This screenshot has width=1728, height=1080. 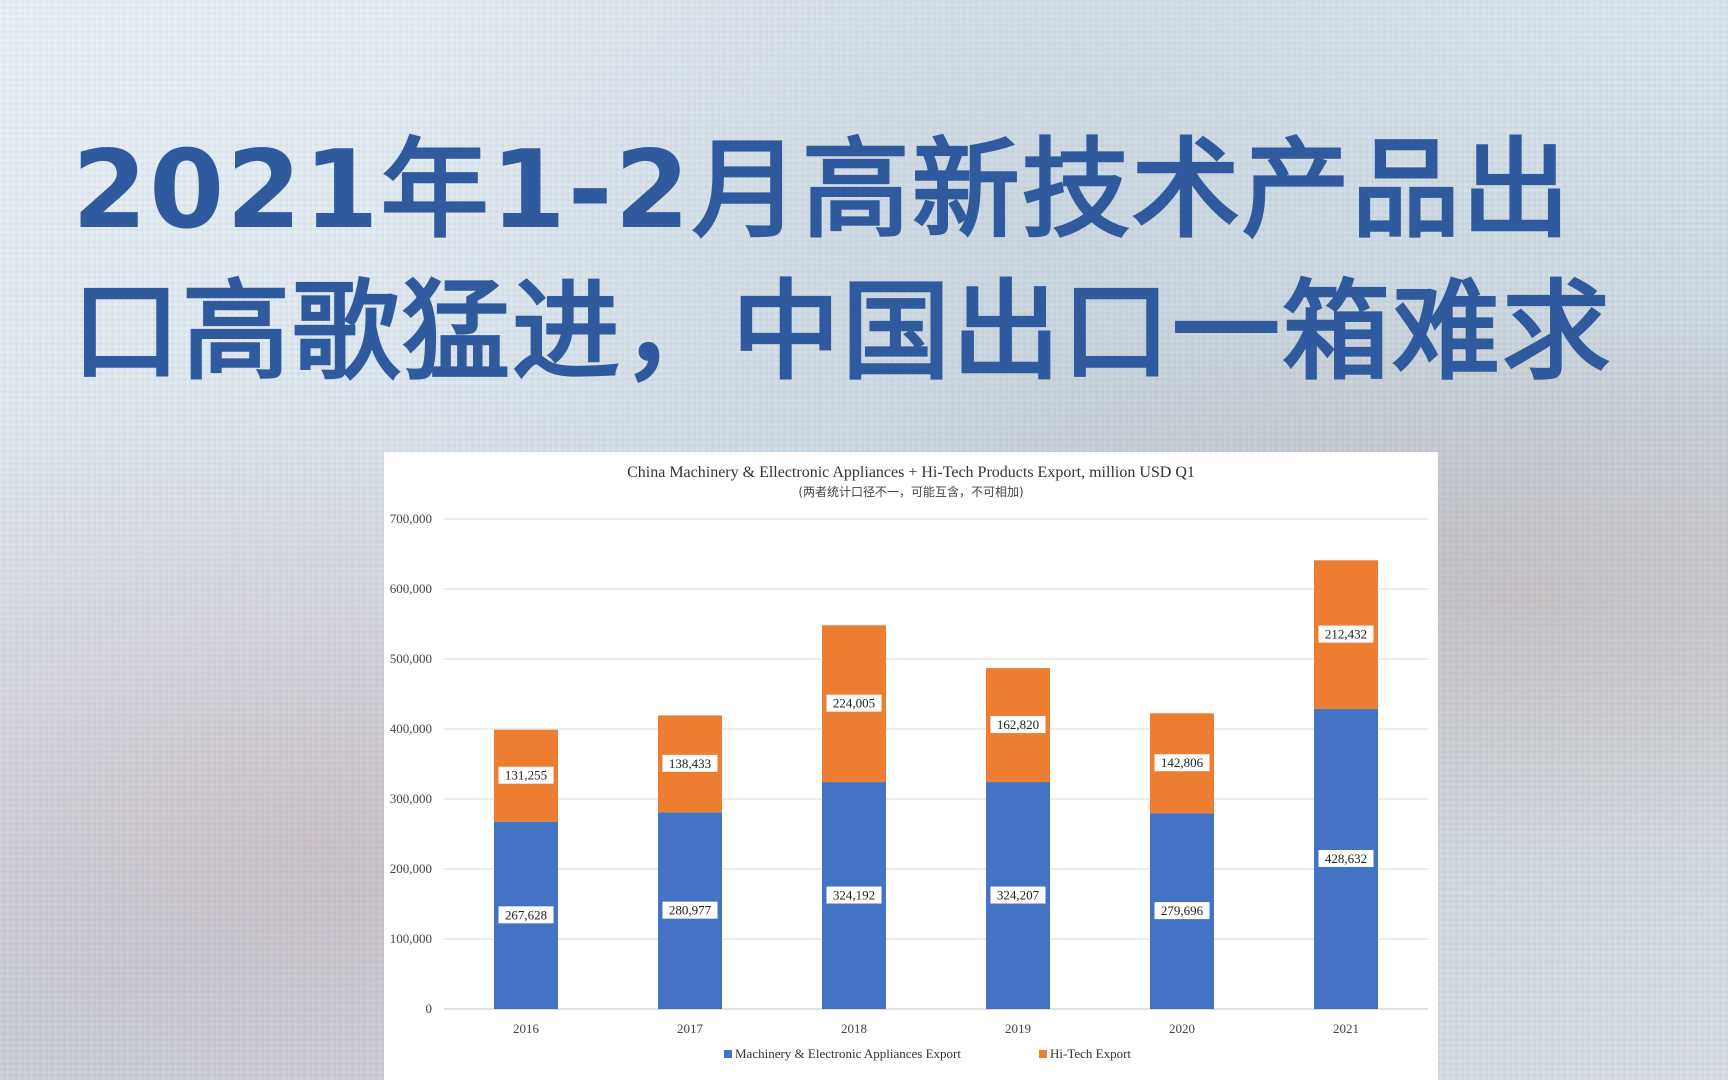 I want to click on chart-subtitle: (两者统计口径不一，可能互含，不可相加), so click(x=910, y=491).